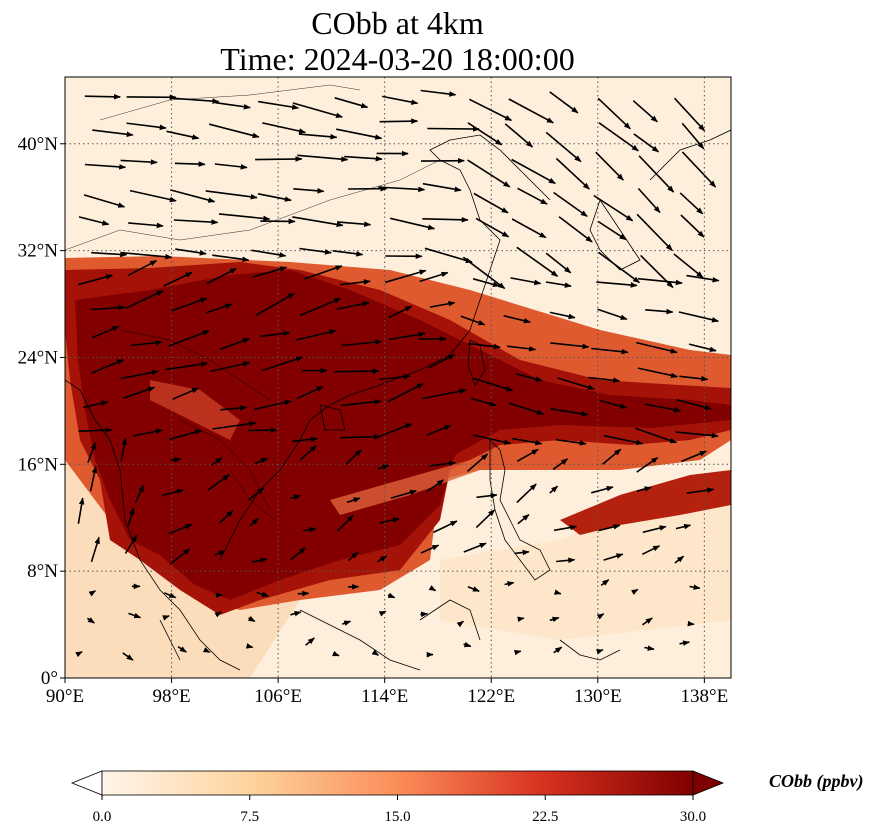 This screenshot has width=887, height=836. I want to click on colorbar-title: CObb (ppbv), so click(816, 781).